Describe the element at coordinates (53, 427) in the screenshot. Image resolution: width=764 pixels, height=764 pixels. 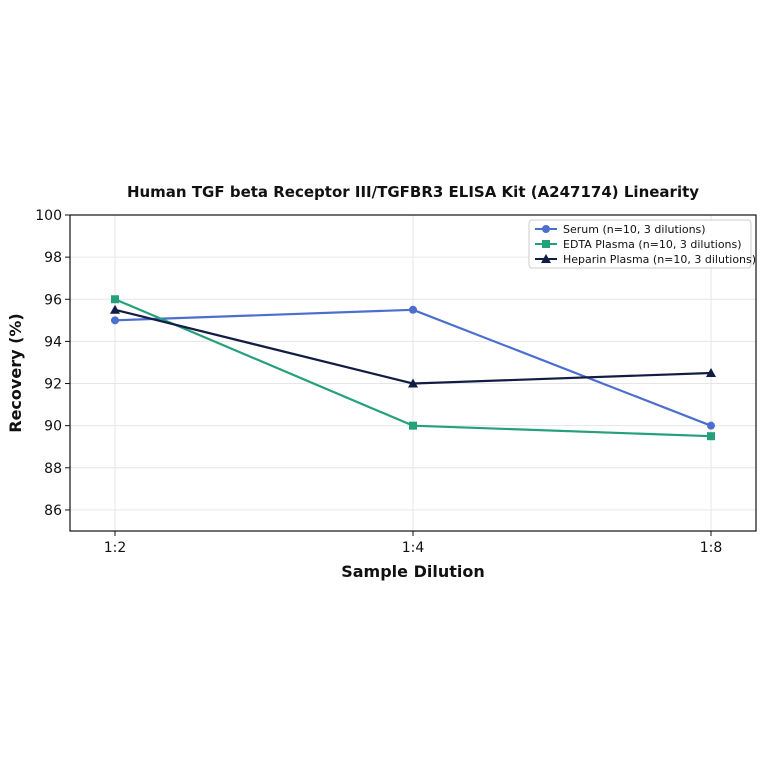
I see `y-tick-label: 90` at that location.